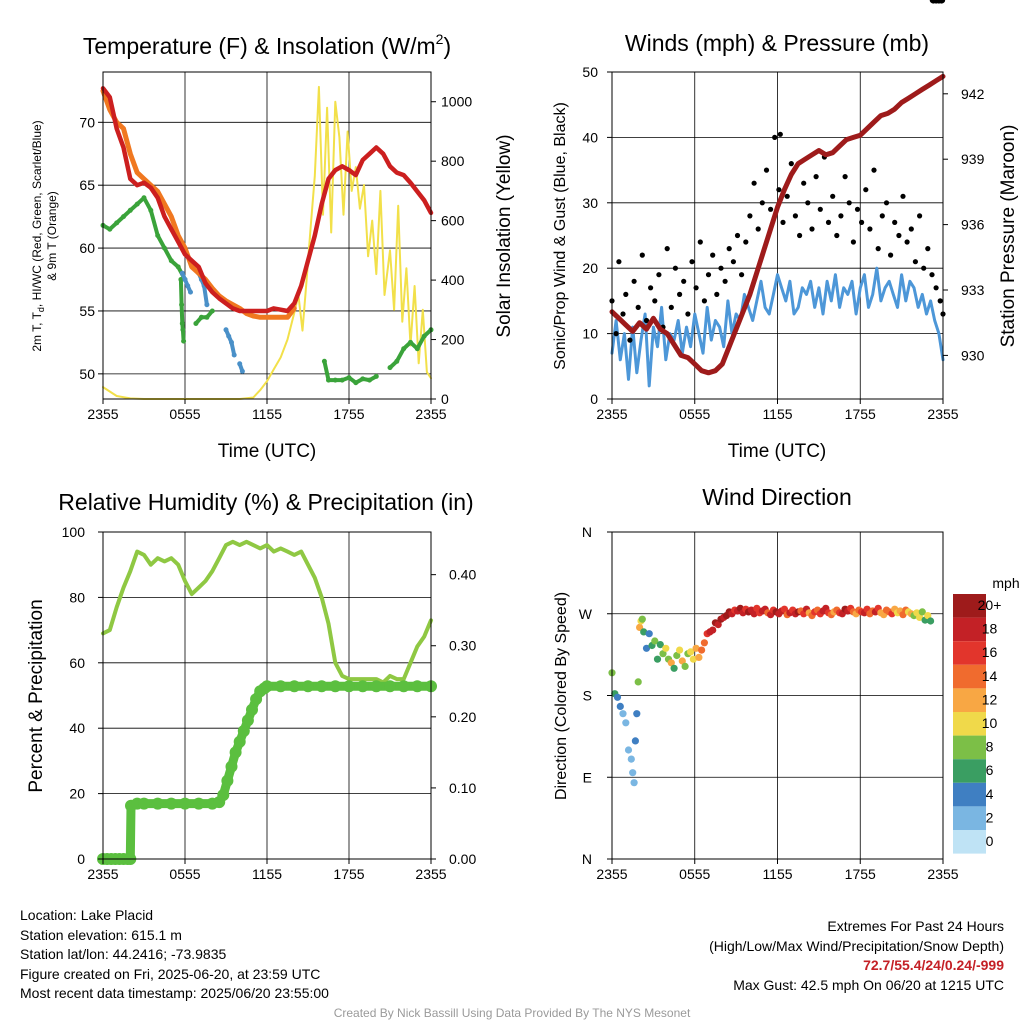  What do you see at coordinates (453, 161) in the screenshot?
I see `solar-ytick-label: 800` at bounding box center [453, 161].